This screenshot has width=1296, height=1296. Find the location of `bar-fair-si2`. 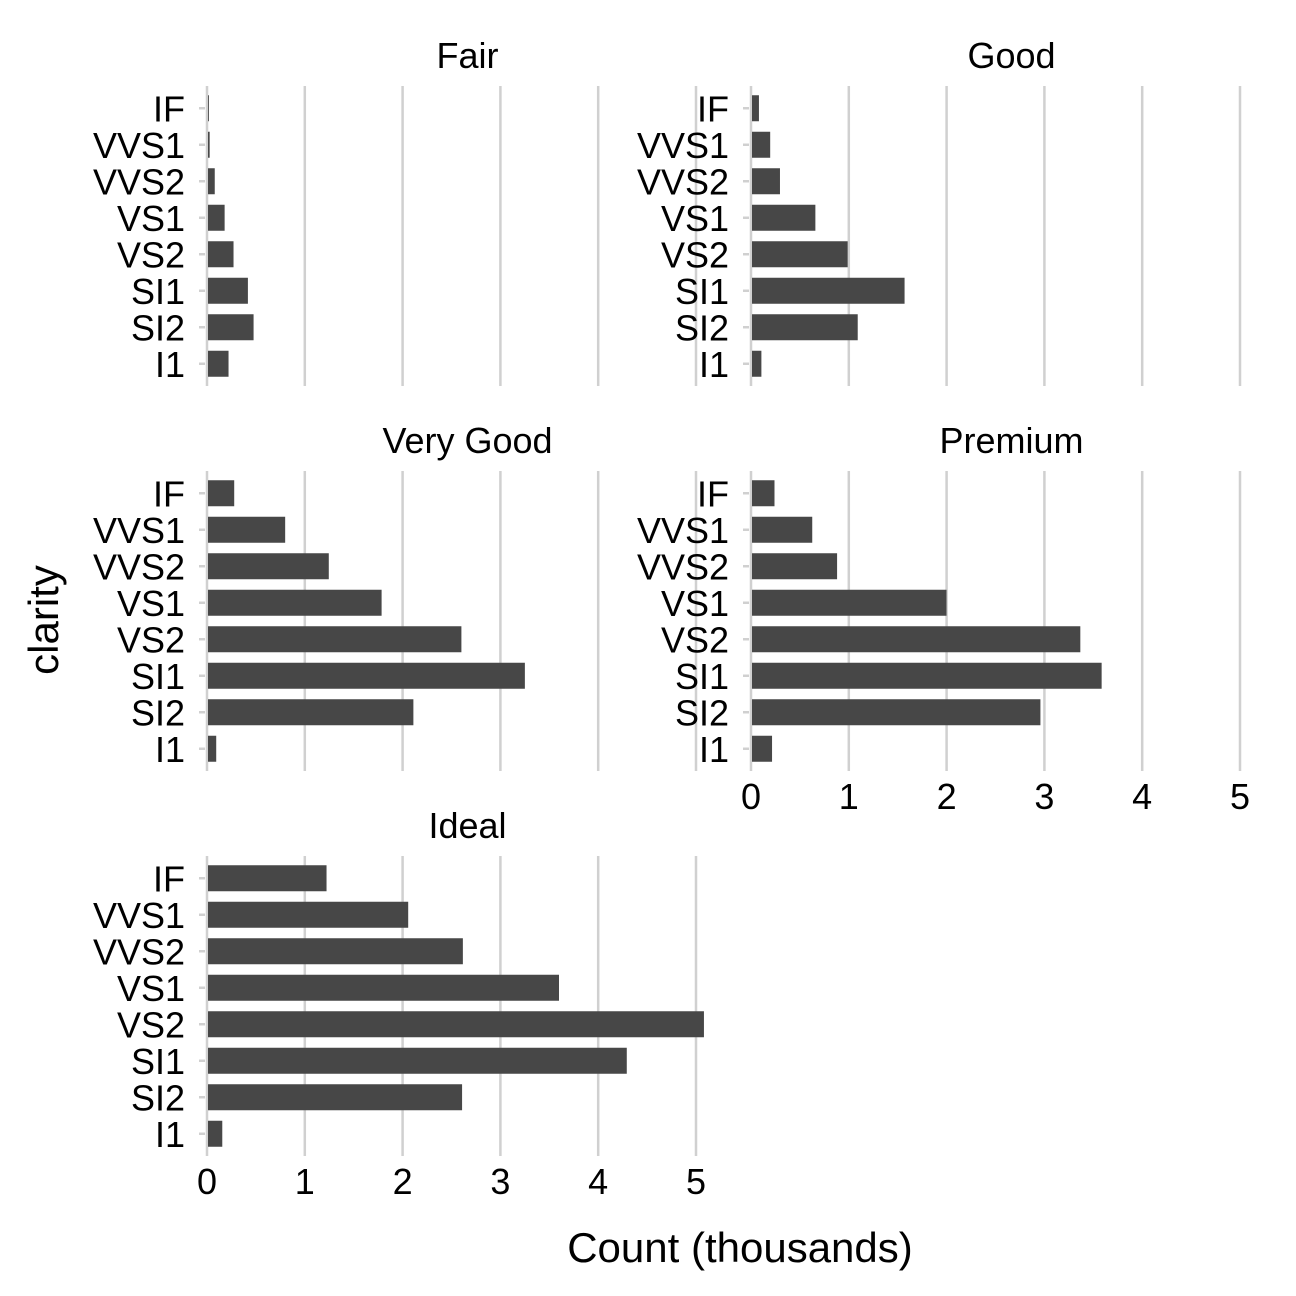

bar-fair-si2 is located at coordinates (231, 327).